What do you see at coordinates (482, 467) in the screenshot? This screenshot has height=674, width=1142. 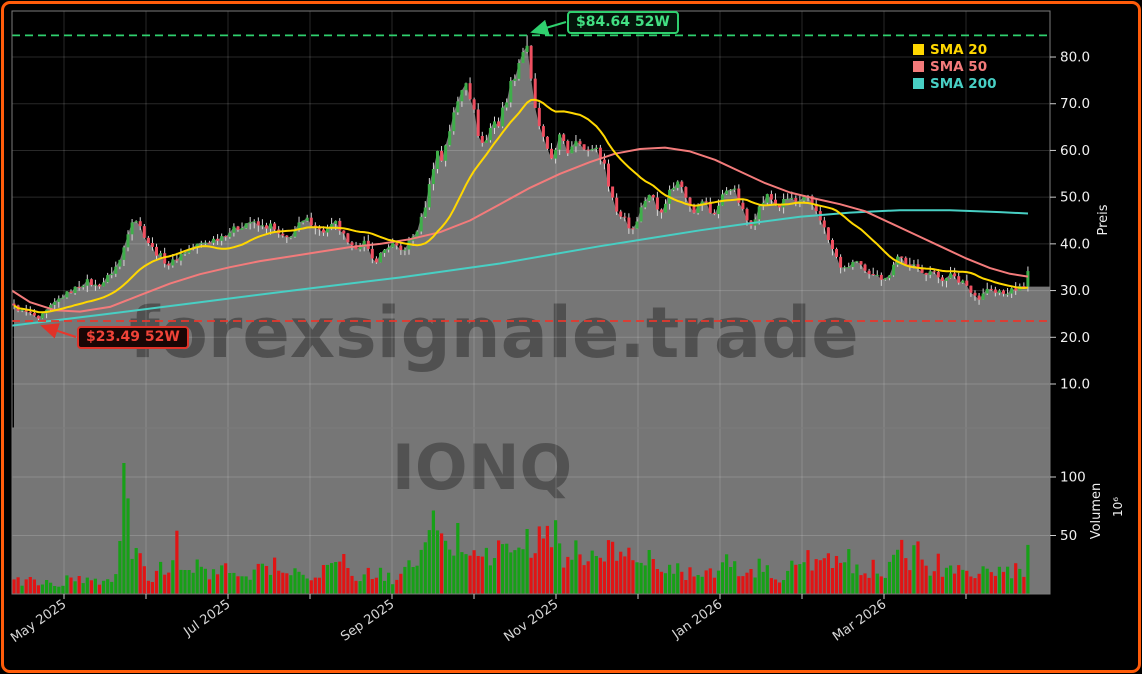 I see `watermark-text-ticker: IONQ` at bounding box center [482, 467].